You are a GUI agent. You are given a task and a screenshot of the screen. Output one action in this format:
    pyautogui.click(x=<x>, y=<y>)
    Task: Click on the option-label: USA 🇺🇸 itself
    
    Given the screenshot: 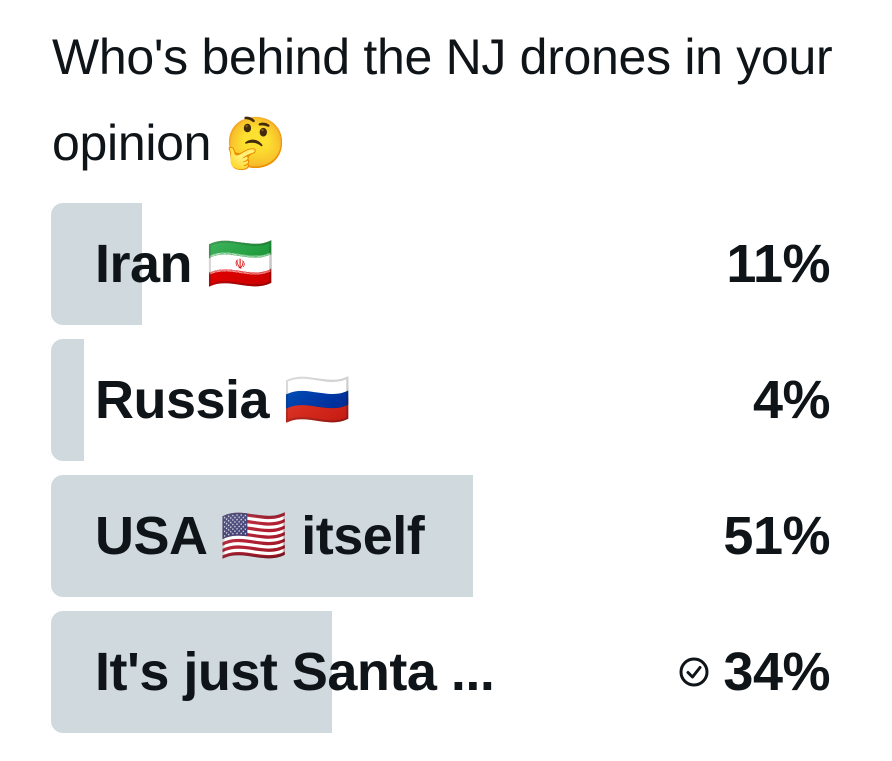 What is the action you would take?
    pyautogui.click(x=260, y=536)
    